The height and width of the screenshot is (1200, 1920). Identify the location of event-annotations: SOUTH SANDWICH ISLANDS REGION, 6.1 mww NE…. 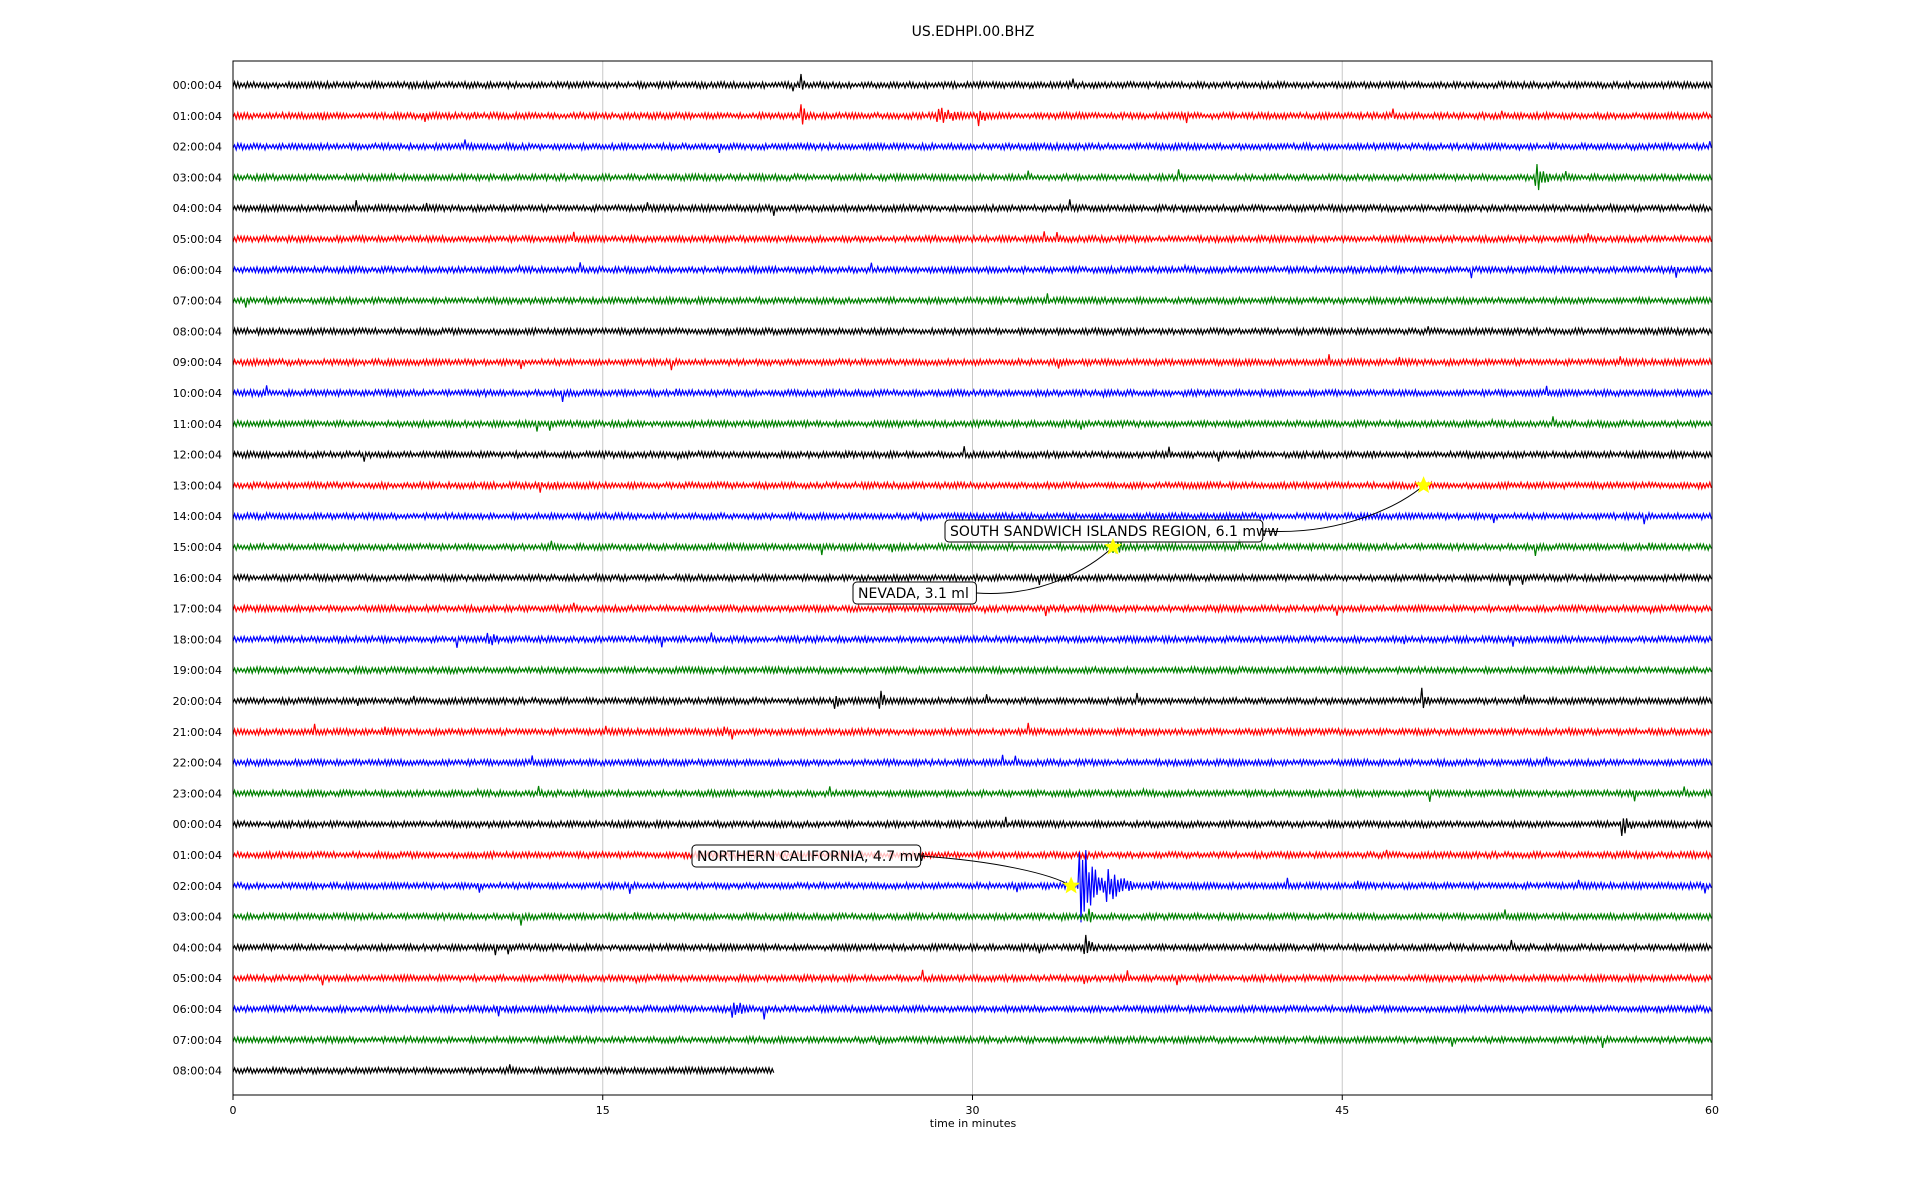
(1062, 685).